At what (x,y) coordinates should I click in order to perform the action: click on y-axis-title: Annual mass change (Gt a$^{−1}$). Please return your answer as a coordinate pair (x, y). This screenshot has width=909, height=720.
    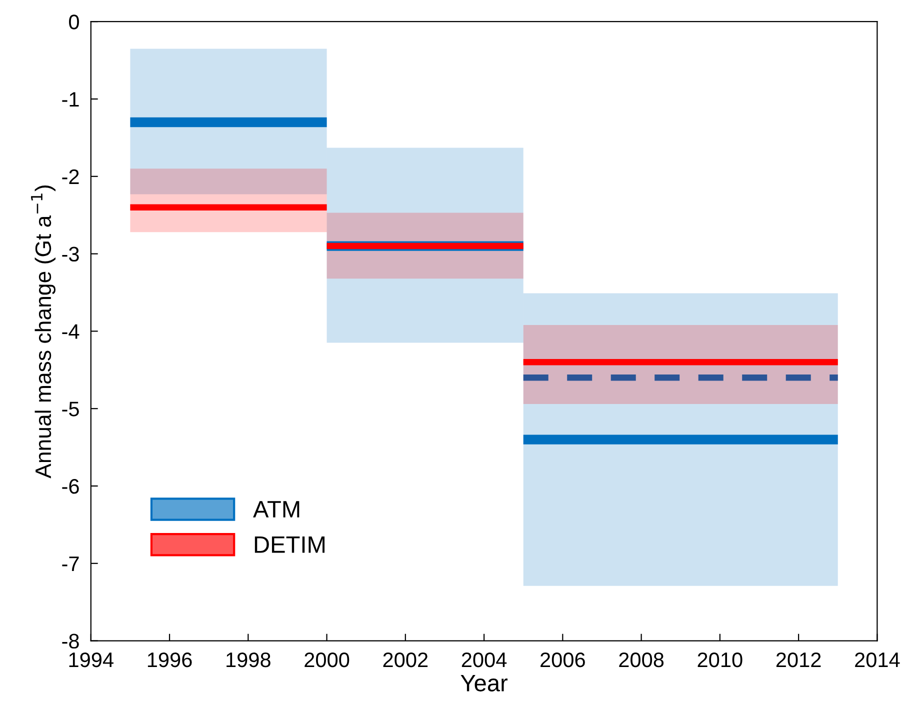
    Looking at the image, I should click on (43, 332).